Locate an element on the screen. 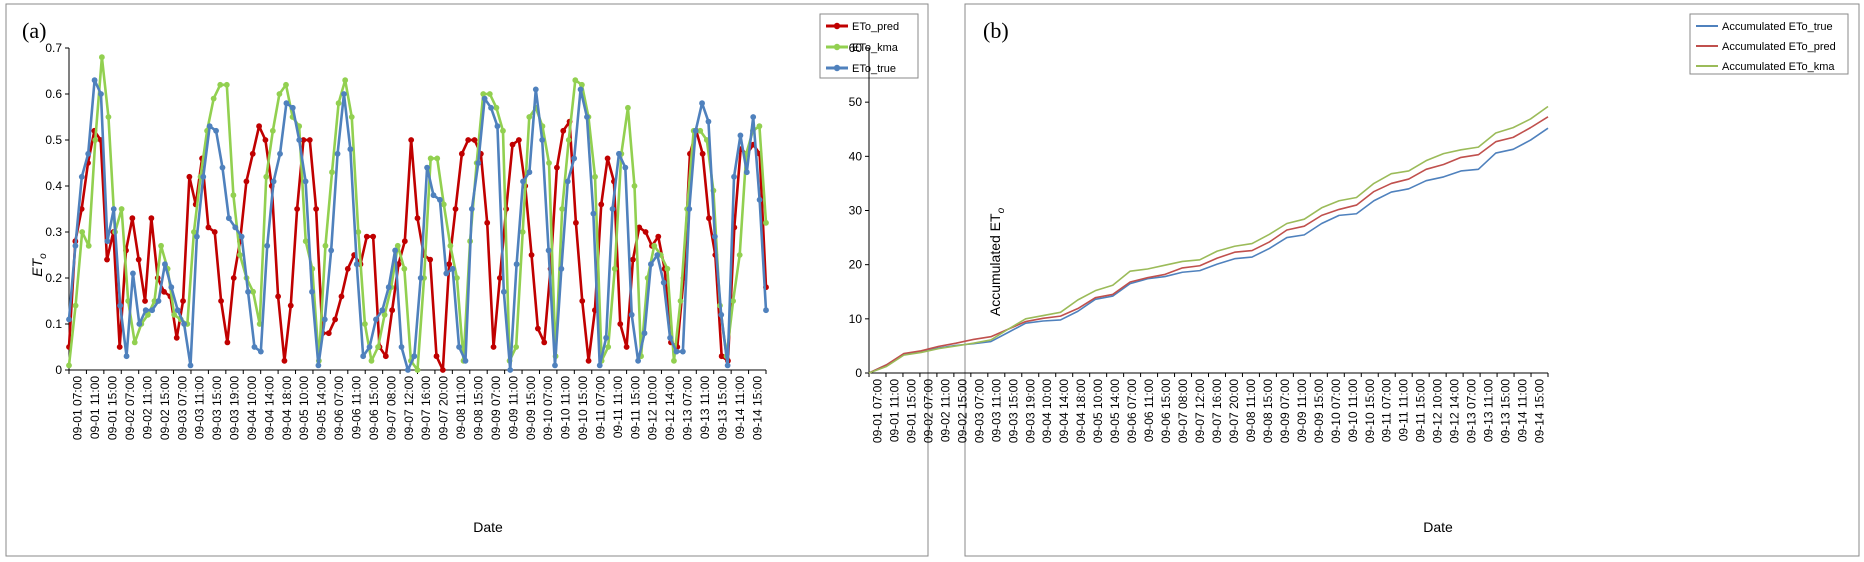 Image resolution: width=1864 pixels, height=562 pixels. y-tick-label: 30 is located at coordinates (856, 211).